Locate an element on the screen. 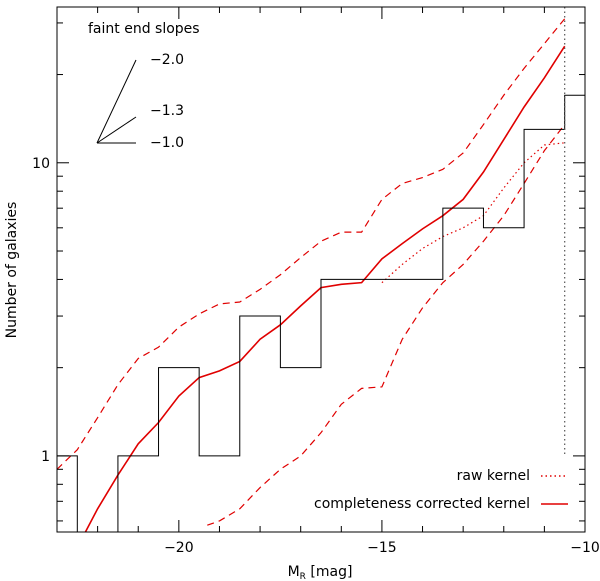  slope-label: −1.0 is located at coordinates (167, 143).